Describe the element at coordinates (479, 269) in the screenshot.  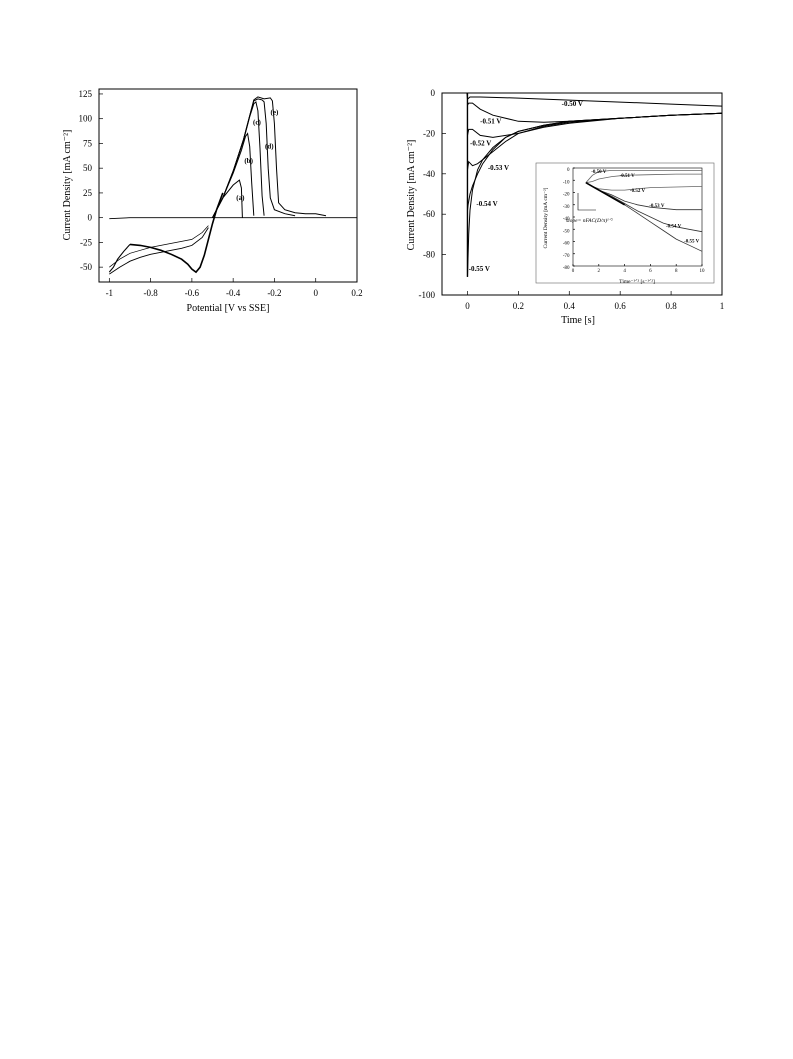
I see `ca-curve-label: -0.55 V` at that location.